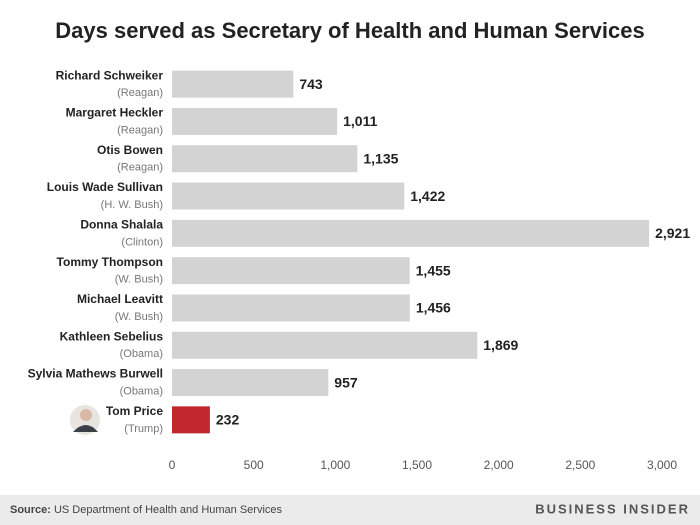  What do you see at coordinates (500, 345) in the screenshot?
I see `value-label: 1,869` at bounding box center [500, 345].